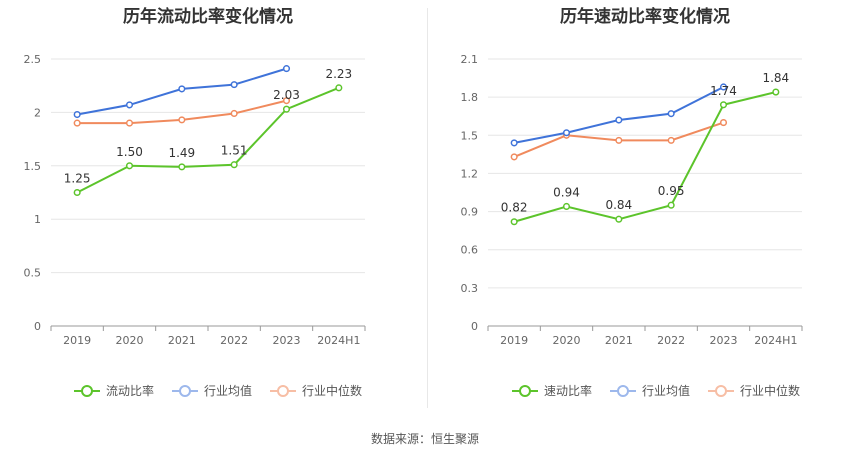  What do you see at coordinates (33, 59) in the screenshot?
I see `y-tick-label: 2.5` at bounding box center [33, 59].